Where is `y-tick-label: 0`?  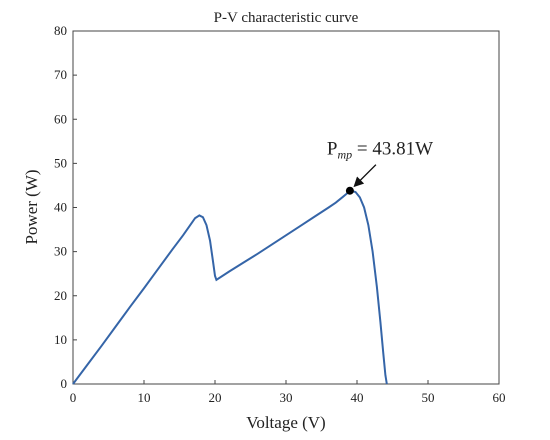 y-tick-label: 0 is located at coordinates (64, 383).